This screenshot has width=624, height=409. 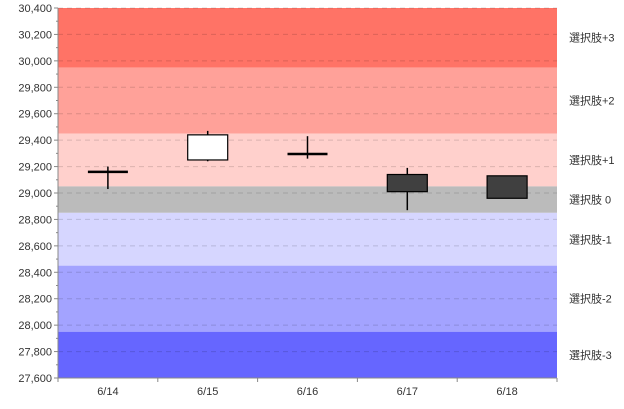 What do you see at coordinates (207, 392) in the screenshot?
I see `x-tick-label-1: 6/15` at bounding box center [207, 392].